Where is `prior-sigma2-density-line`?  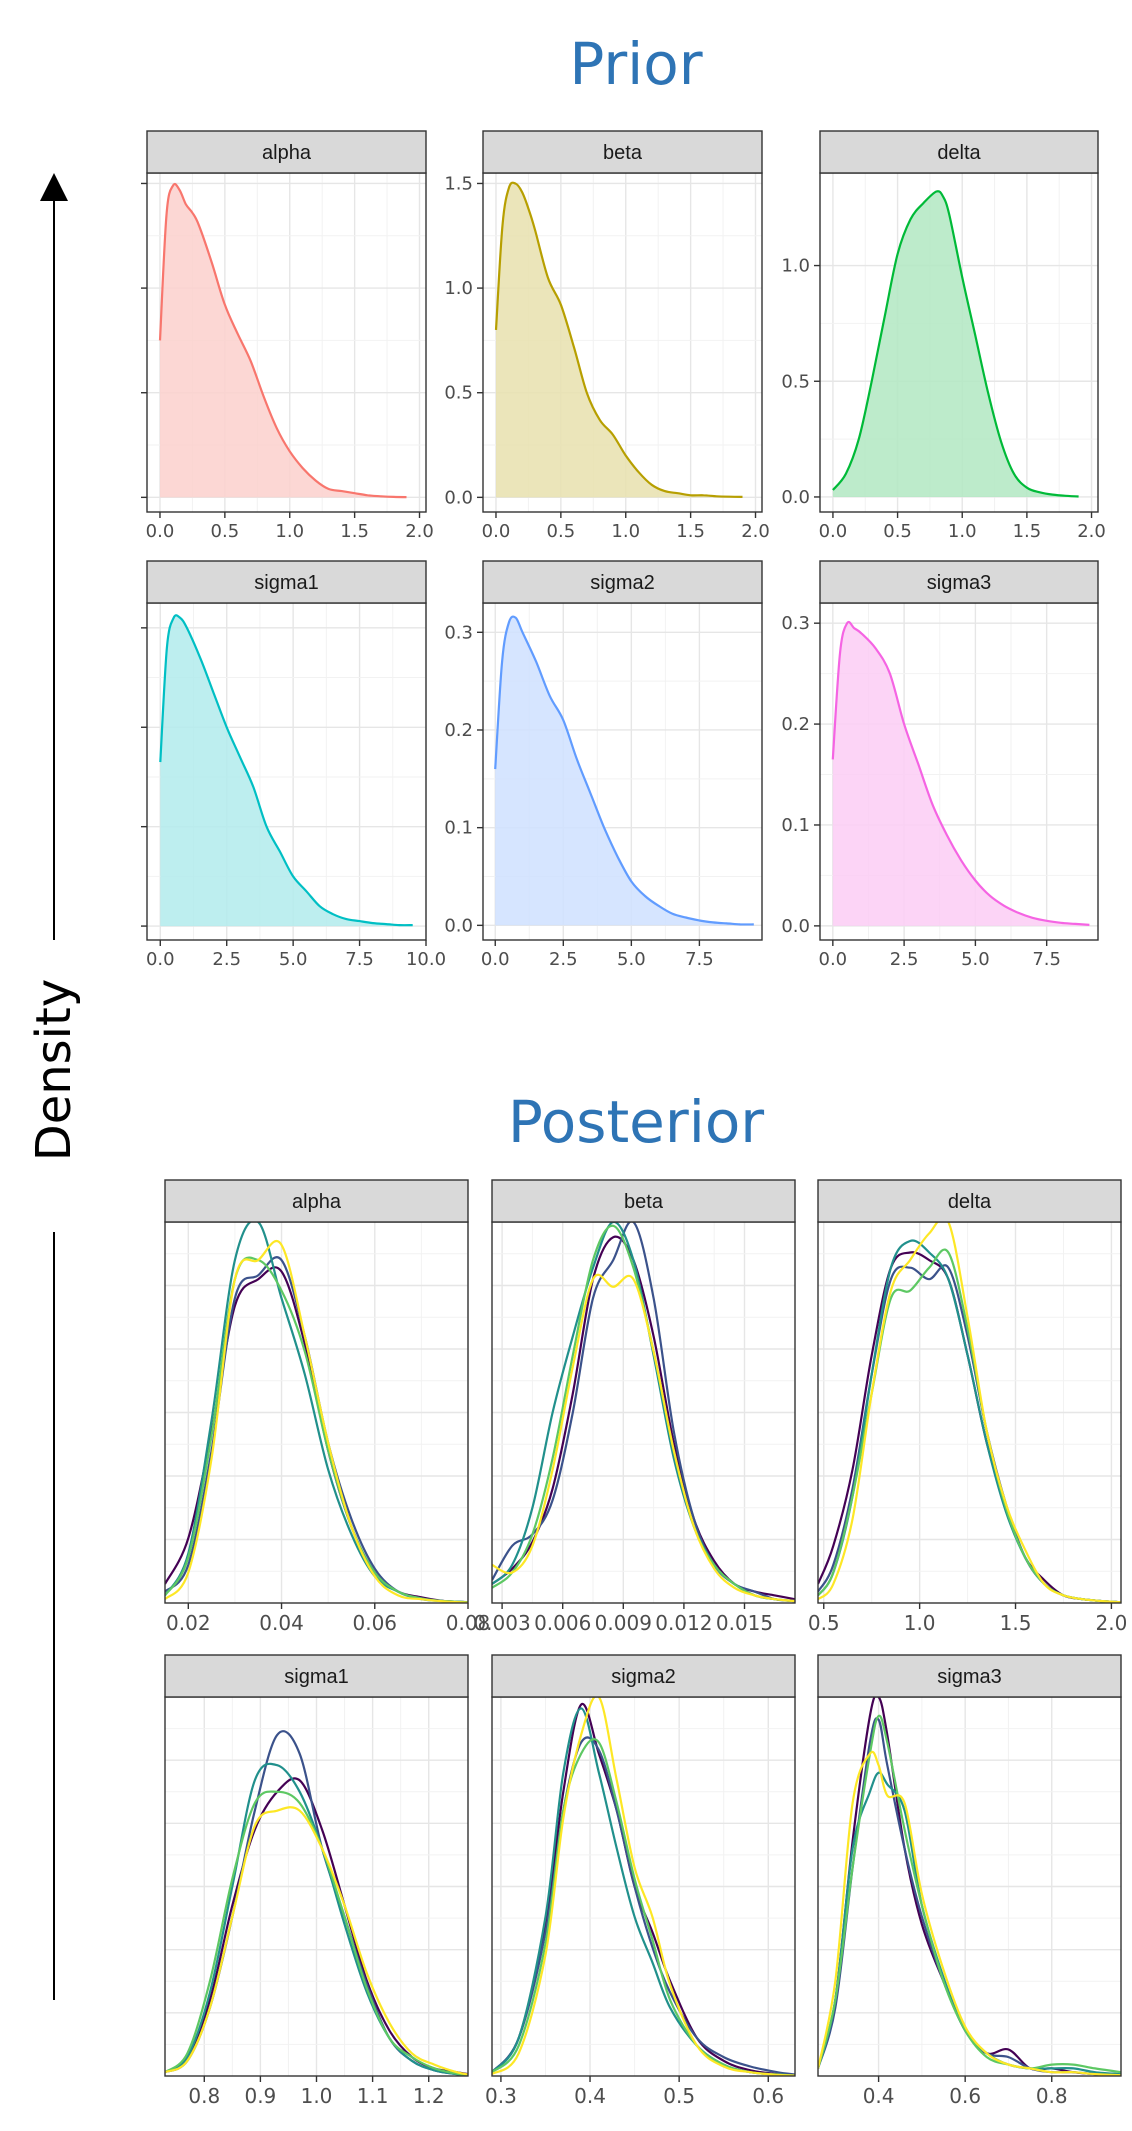
prior-sigma2-density-line is located at coordinates (624, 770).